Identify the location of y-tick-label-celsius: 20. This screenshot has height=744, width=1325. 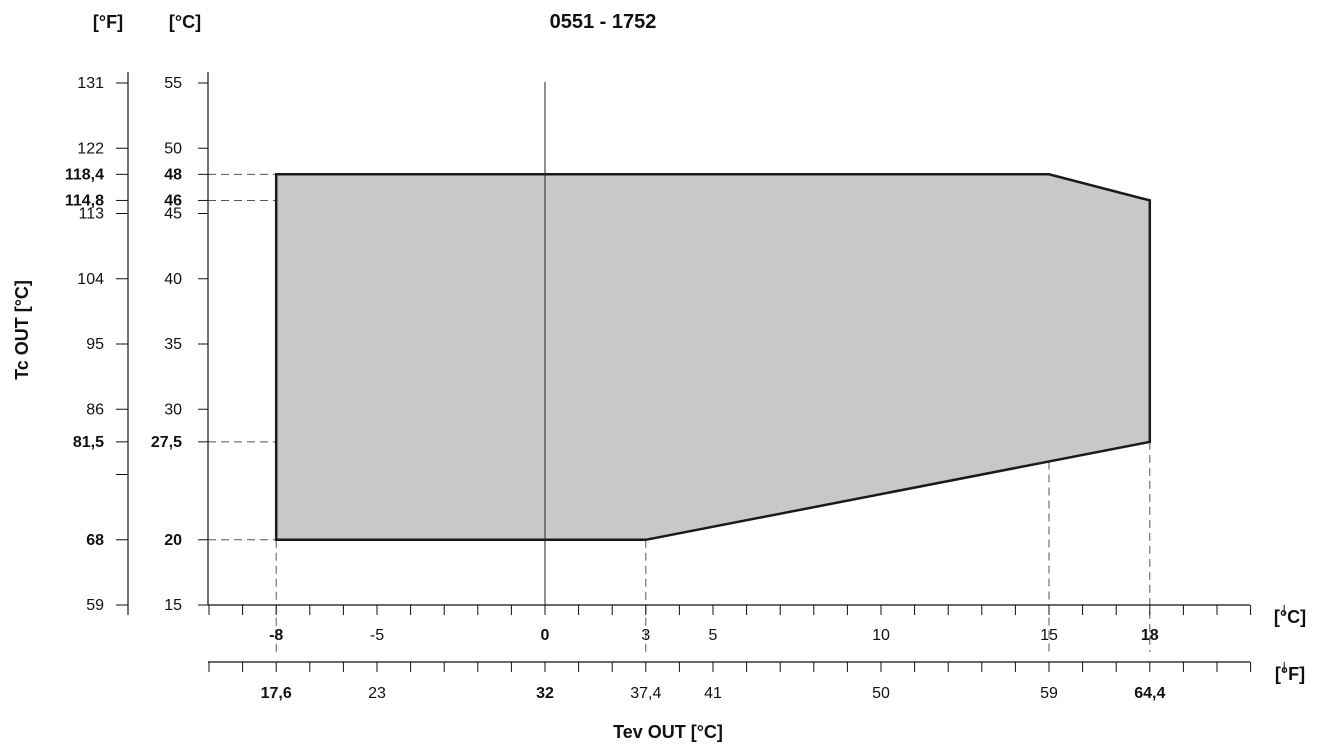
(173, 540).